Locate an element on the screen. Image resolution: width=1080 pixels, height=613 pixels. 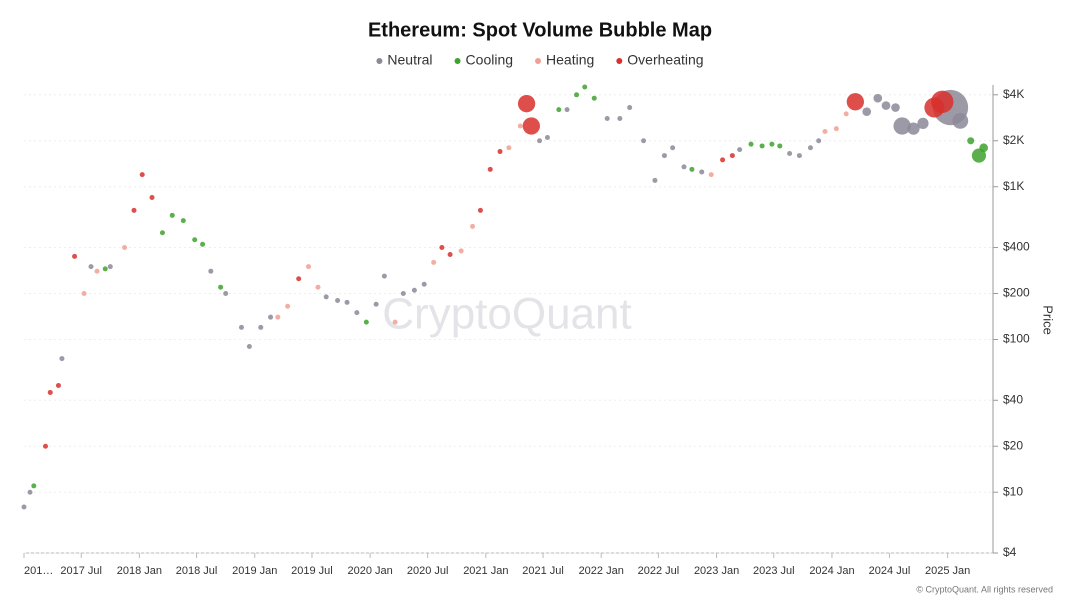
y-tick-label: $2K is located at coordinates (1013, 140).